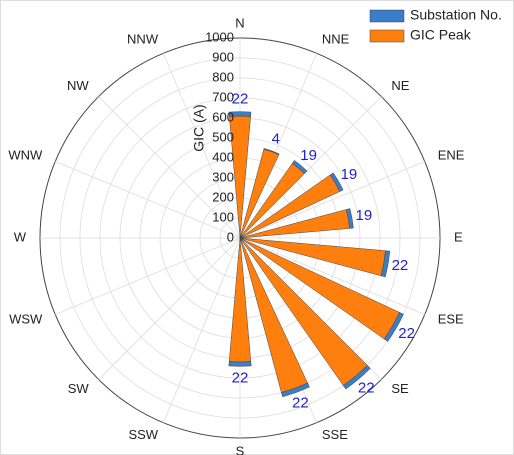 Image resolution: width=514 pixels, height=455 pixels. What do you see at coordinates (400, 388) in the screenshot?
I see `x-tick-label: SE` at bounding box center [400, 388].